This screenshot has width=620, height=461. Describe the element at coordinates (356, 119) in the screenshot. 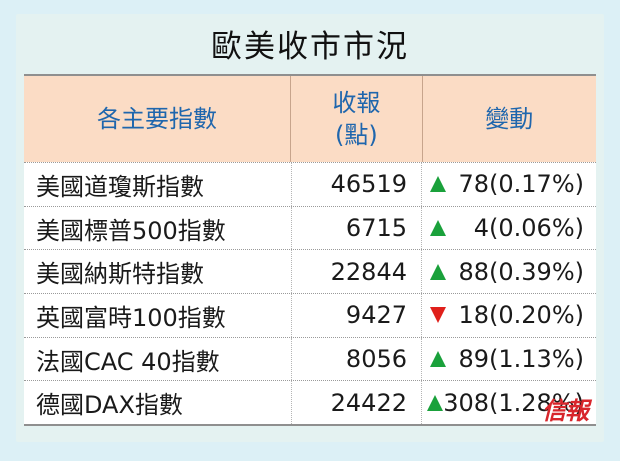

I see `header-close: 收報 (點)` at that location.